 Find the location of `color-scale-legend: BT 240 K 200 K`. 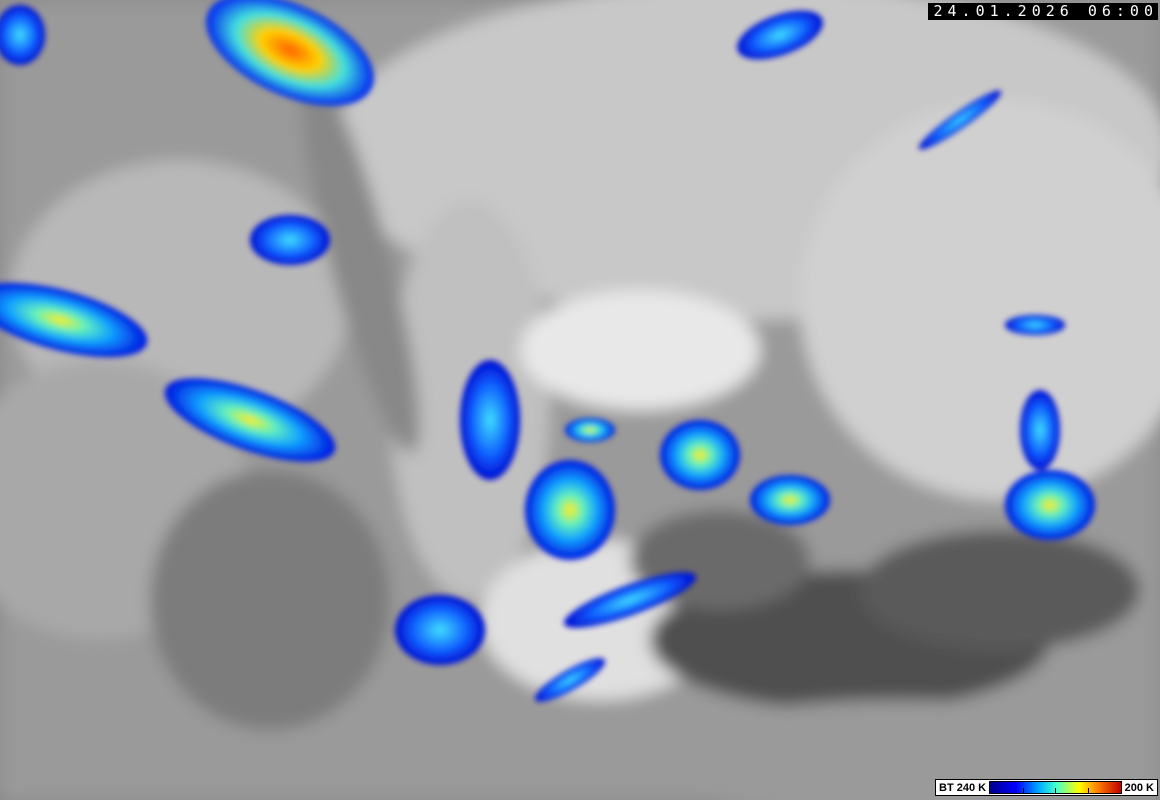

color-scale-legend: BT 240 K 200 K is located at coordinates (1046, 787).